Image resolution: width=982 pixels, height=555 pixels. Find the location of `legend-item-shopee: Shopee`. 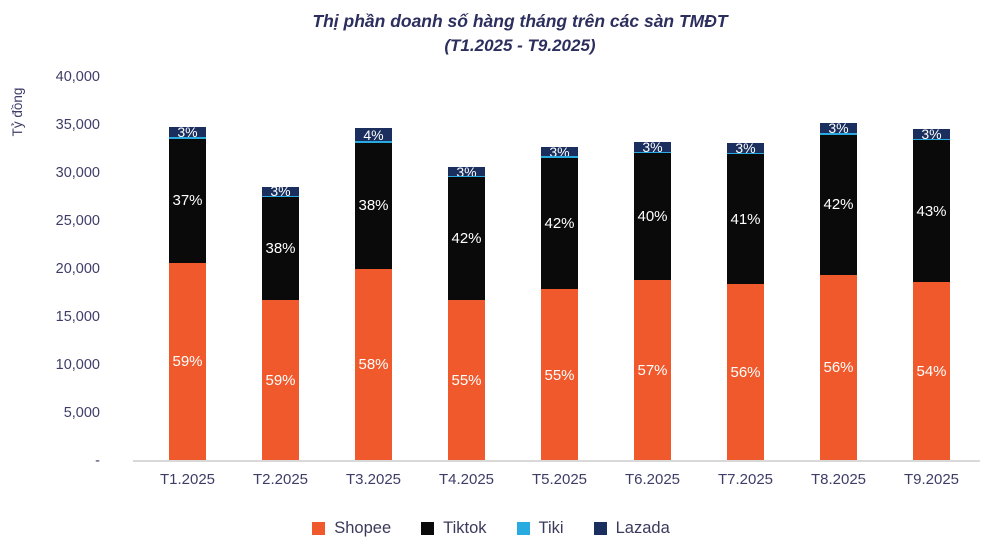

legend-item-shopee: Shopee is located at coordinates (351, 528).